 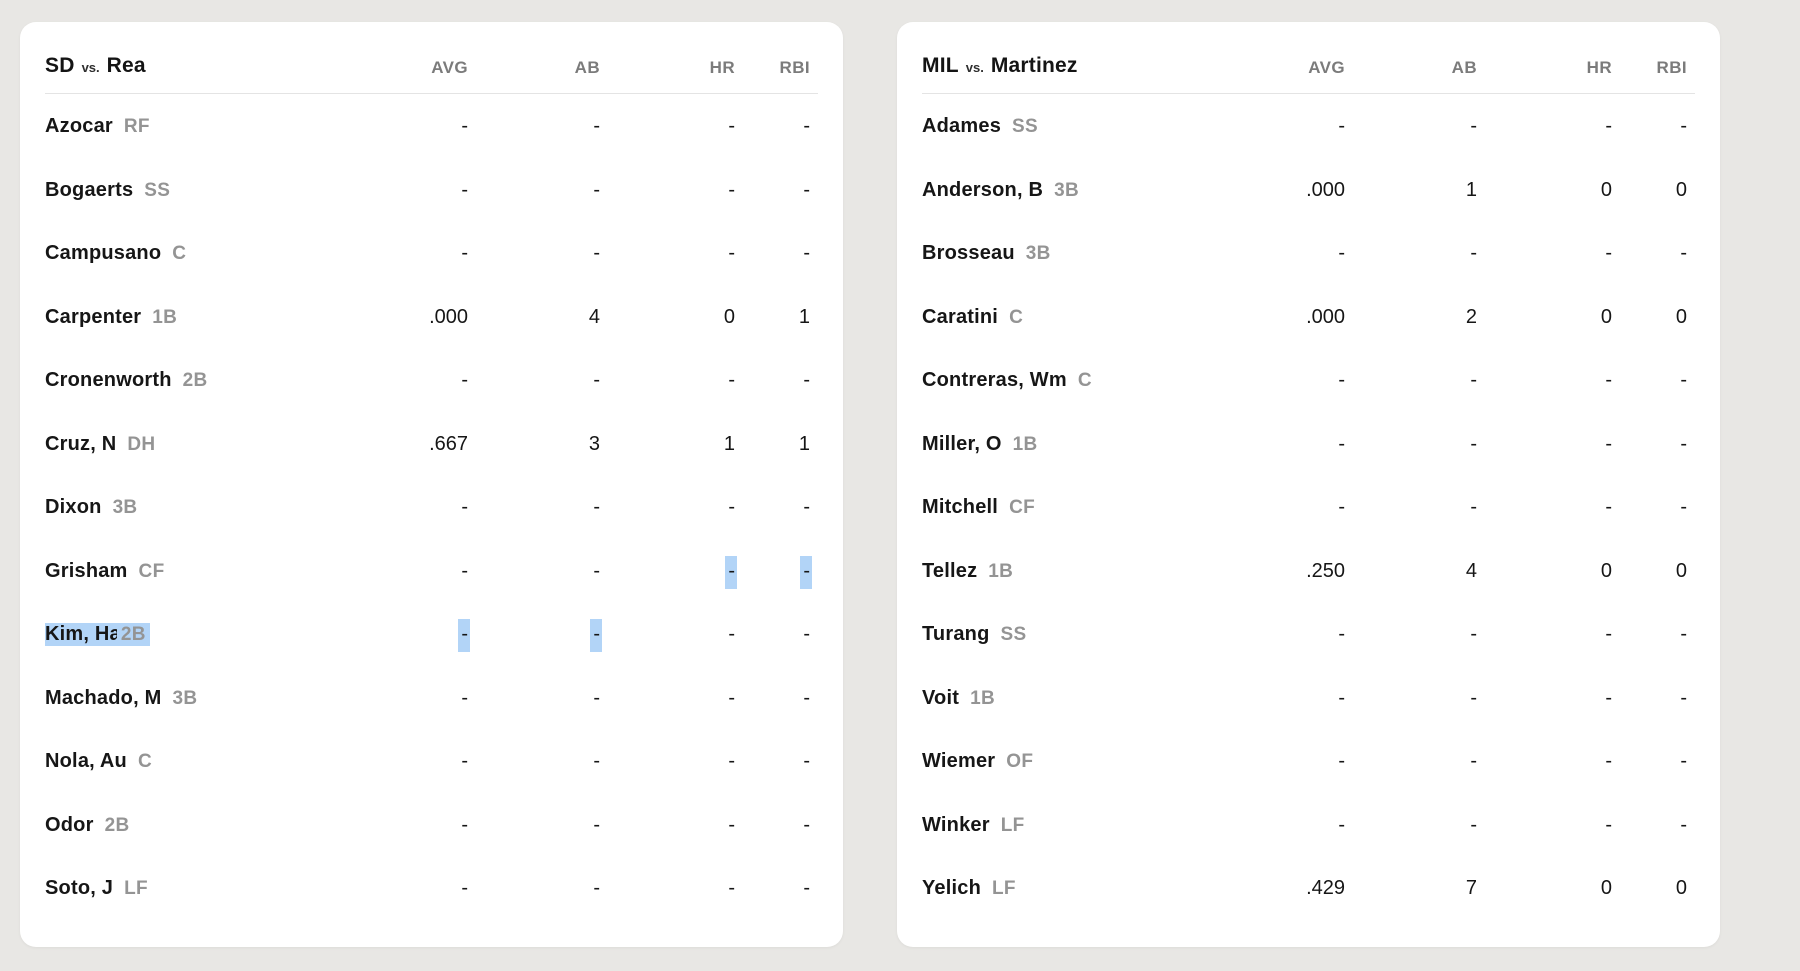 What do you see at coordinates (431, 762) in the screenshot?
I see `player-row: Nola, Au C - - - -` at bounding box center [431, 762].